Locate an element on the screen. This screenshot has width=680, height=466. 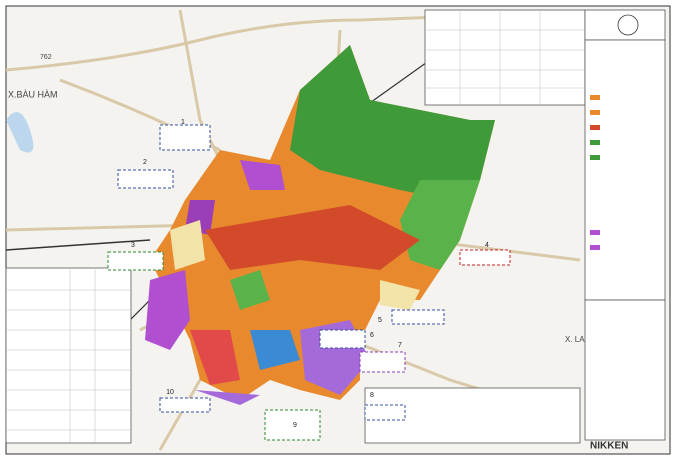
callout-number: 3 is located at coordinates (133, 245).